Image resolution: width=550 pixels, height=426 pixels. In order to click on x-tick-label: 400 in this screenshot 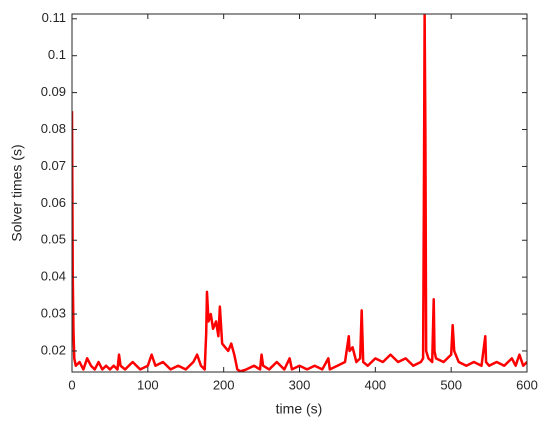, I will do `click(375, 384)`.